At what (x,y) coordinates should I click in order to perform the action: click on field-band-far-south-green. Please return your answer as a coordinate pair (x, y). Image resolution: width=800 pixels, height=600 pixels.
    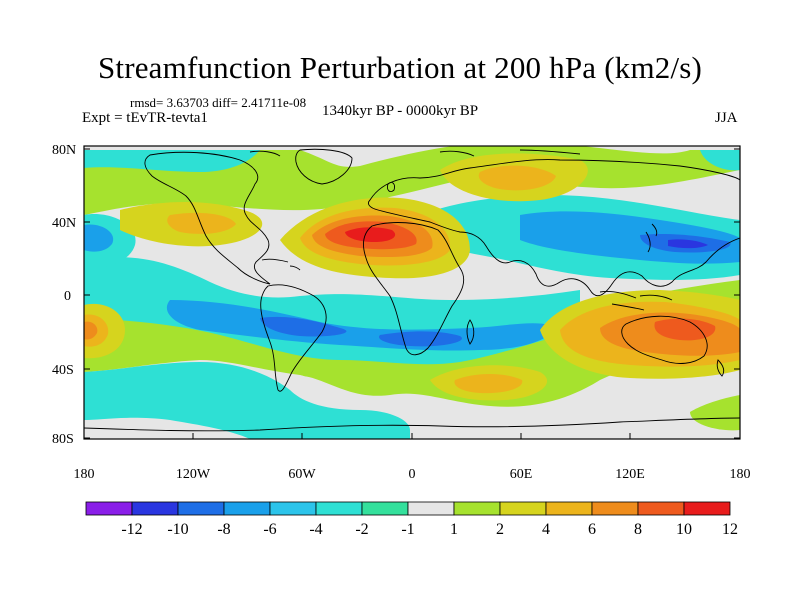
    Looking at the image, I should click on (315, 370).